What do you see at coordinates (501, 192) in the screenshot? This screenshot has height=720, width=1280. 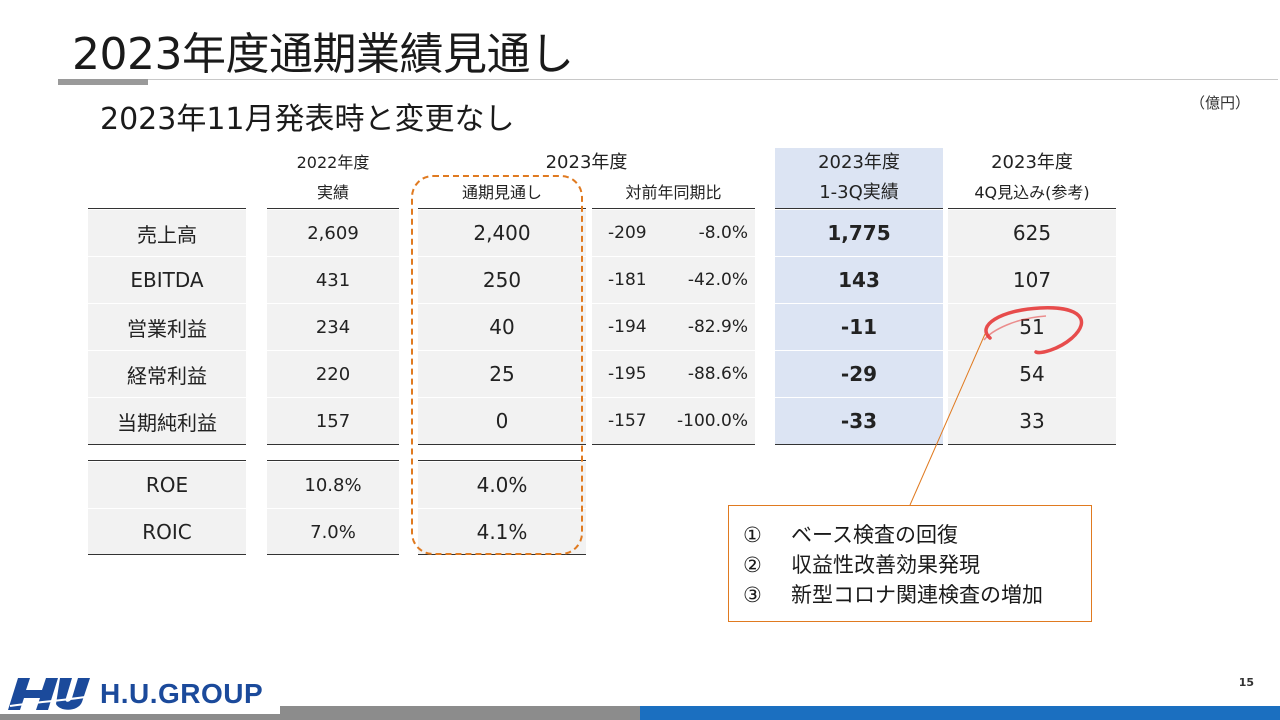 I see `header-forecast: 通期見通し` at bounding box center [501, 192].